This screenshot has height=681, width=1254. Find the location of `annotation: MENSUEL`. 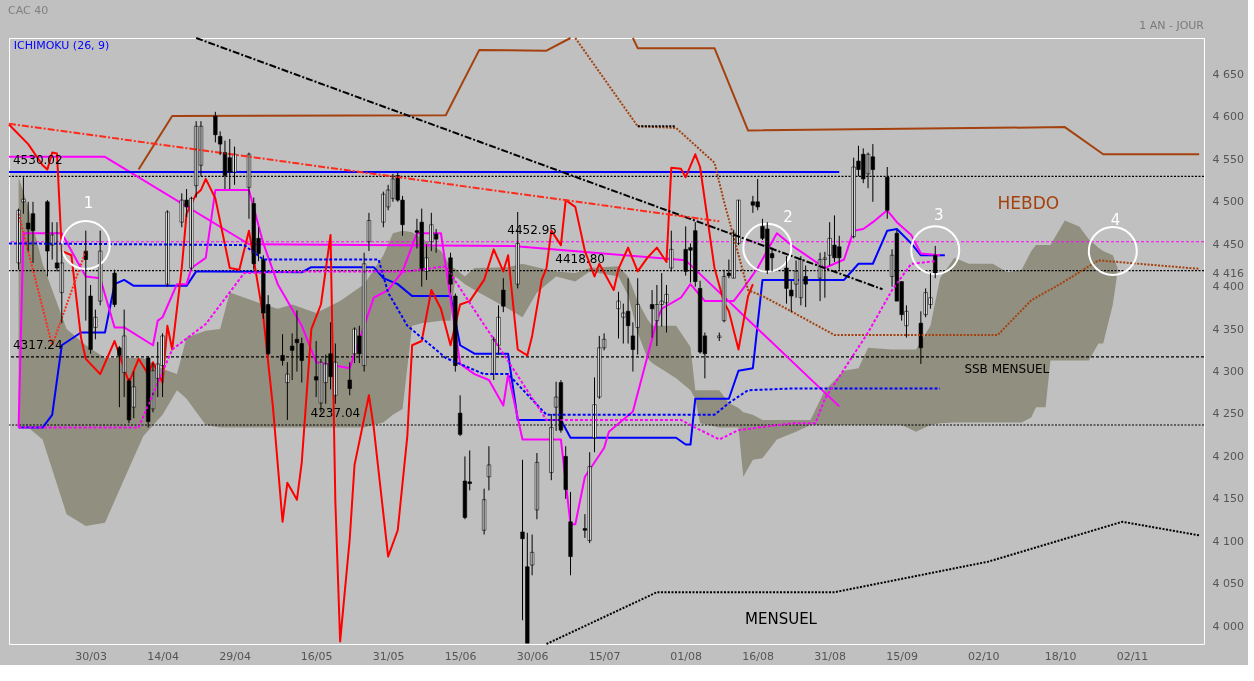

annotation: MENSUEL is located at coordinates (781, 618).